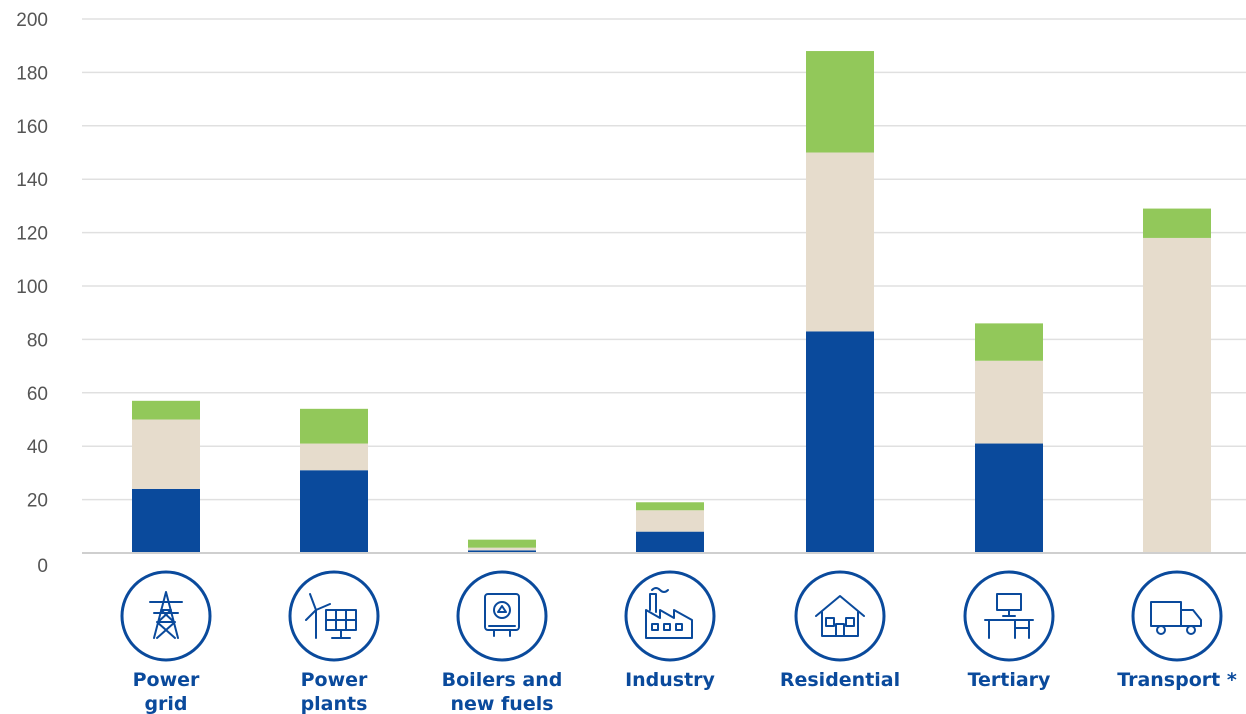 The width and height of the screenshot is (1246, 714). Describe the element at coordinates (32, 73) in the screenshot. I see `y-tick-label: 180` at that location.